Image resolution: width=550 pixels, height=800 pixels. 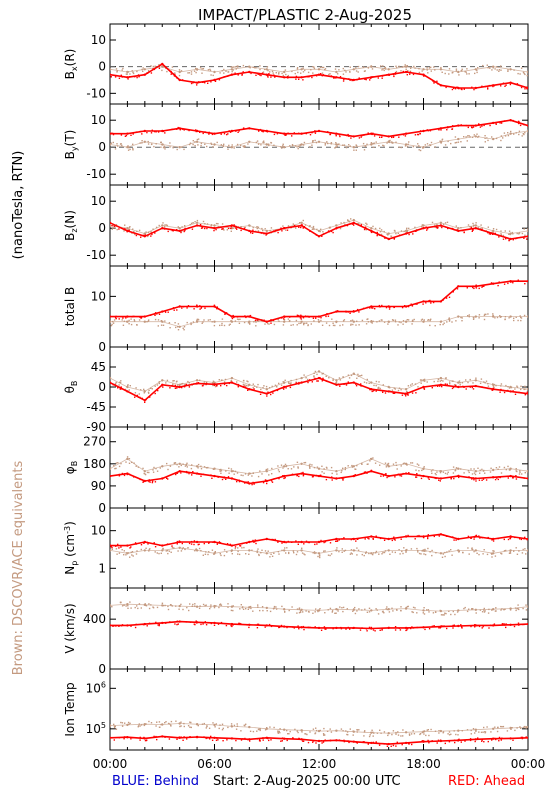 What do you see at coordinates (319, 306) in the screenshot?
I see `panel-frame` at bounding box center [319, 306].